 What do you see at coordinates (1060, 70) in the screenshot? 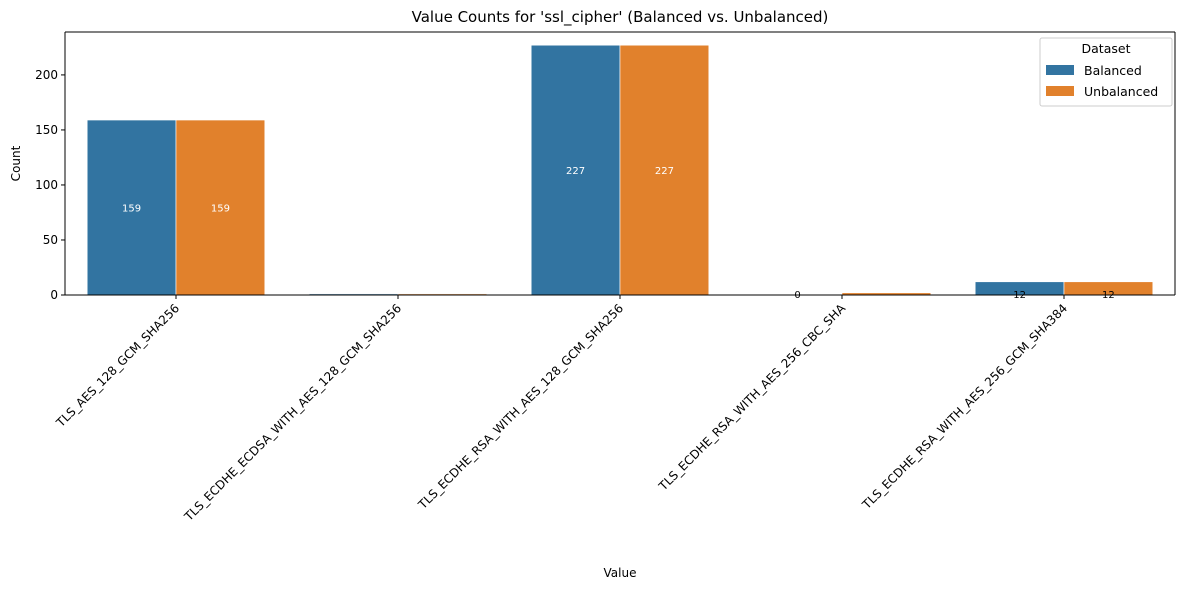
I see `legend-swatch-balanced` at bounding box center [1060, 70].